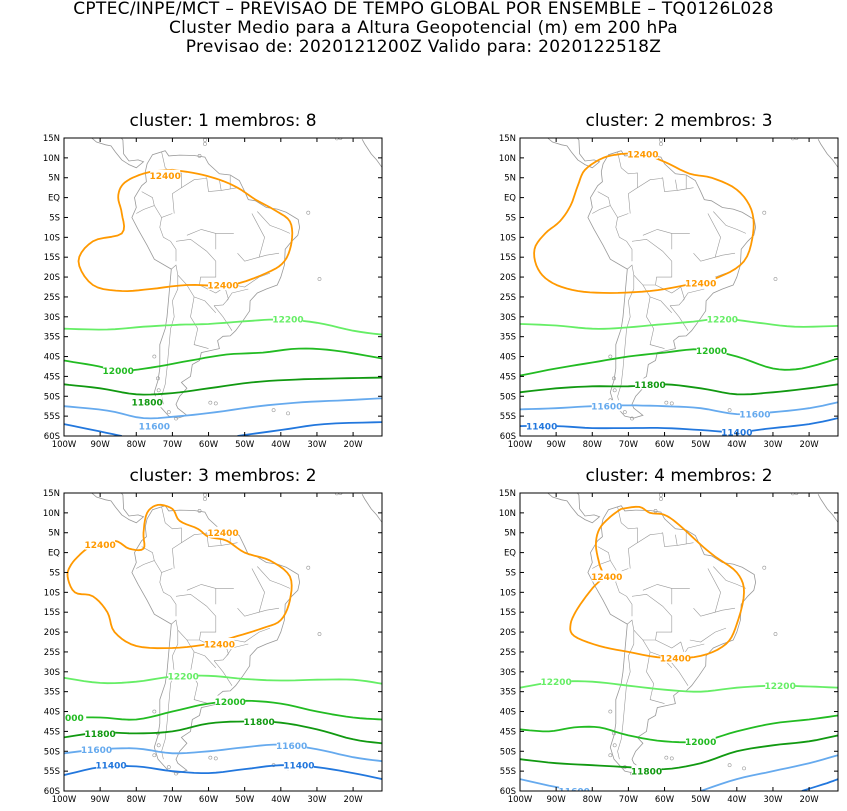  What do you see at coordinates (665, 800) in the screenshot?
I see `lon-tick-label: 60W` at bounding box center [665, 800].